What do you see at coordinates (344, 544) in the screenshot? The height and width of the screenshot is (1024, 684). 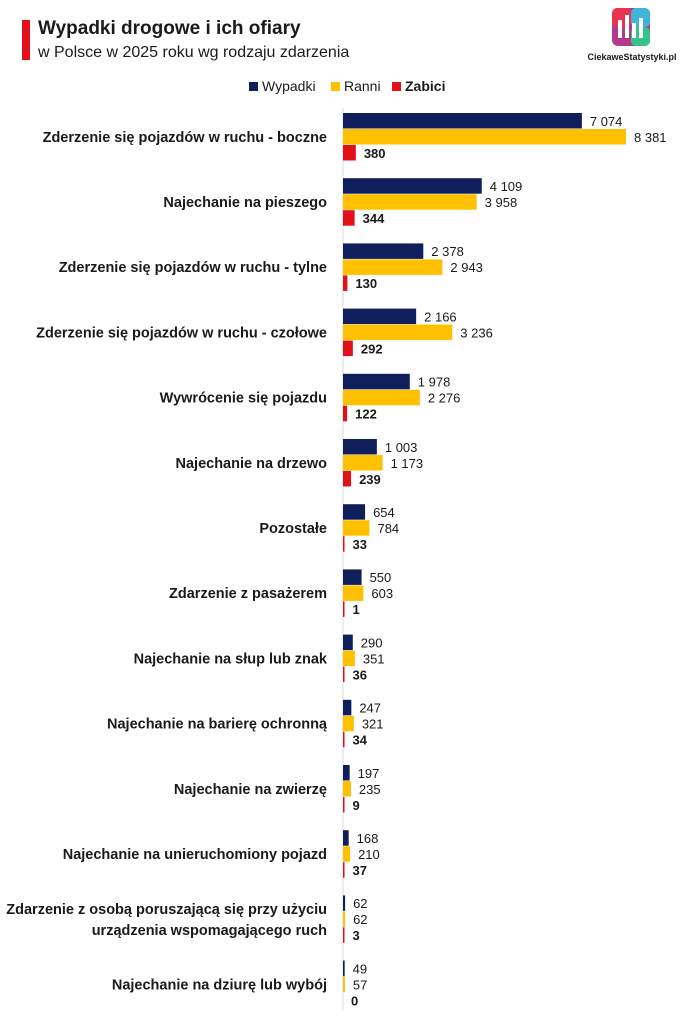 I see `bar-zabici-pozostale` at bounding box center [344, 544].